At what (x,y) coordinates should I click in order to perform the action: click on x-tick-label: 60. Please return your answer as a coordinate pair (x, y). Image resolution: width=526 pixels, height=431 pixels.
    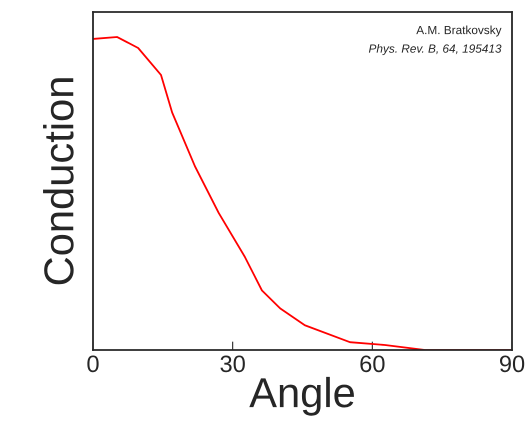
    Looking at the image, I should click on (372, 363).